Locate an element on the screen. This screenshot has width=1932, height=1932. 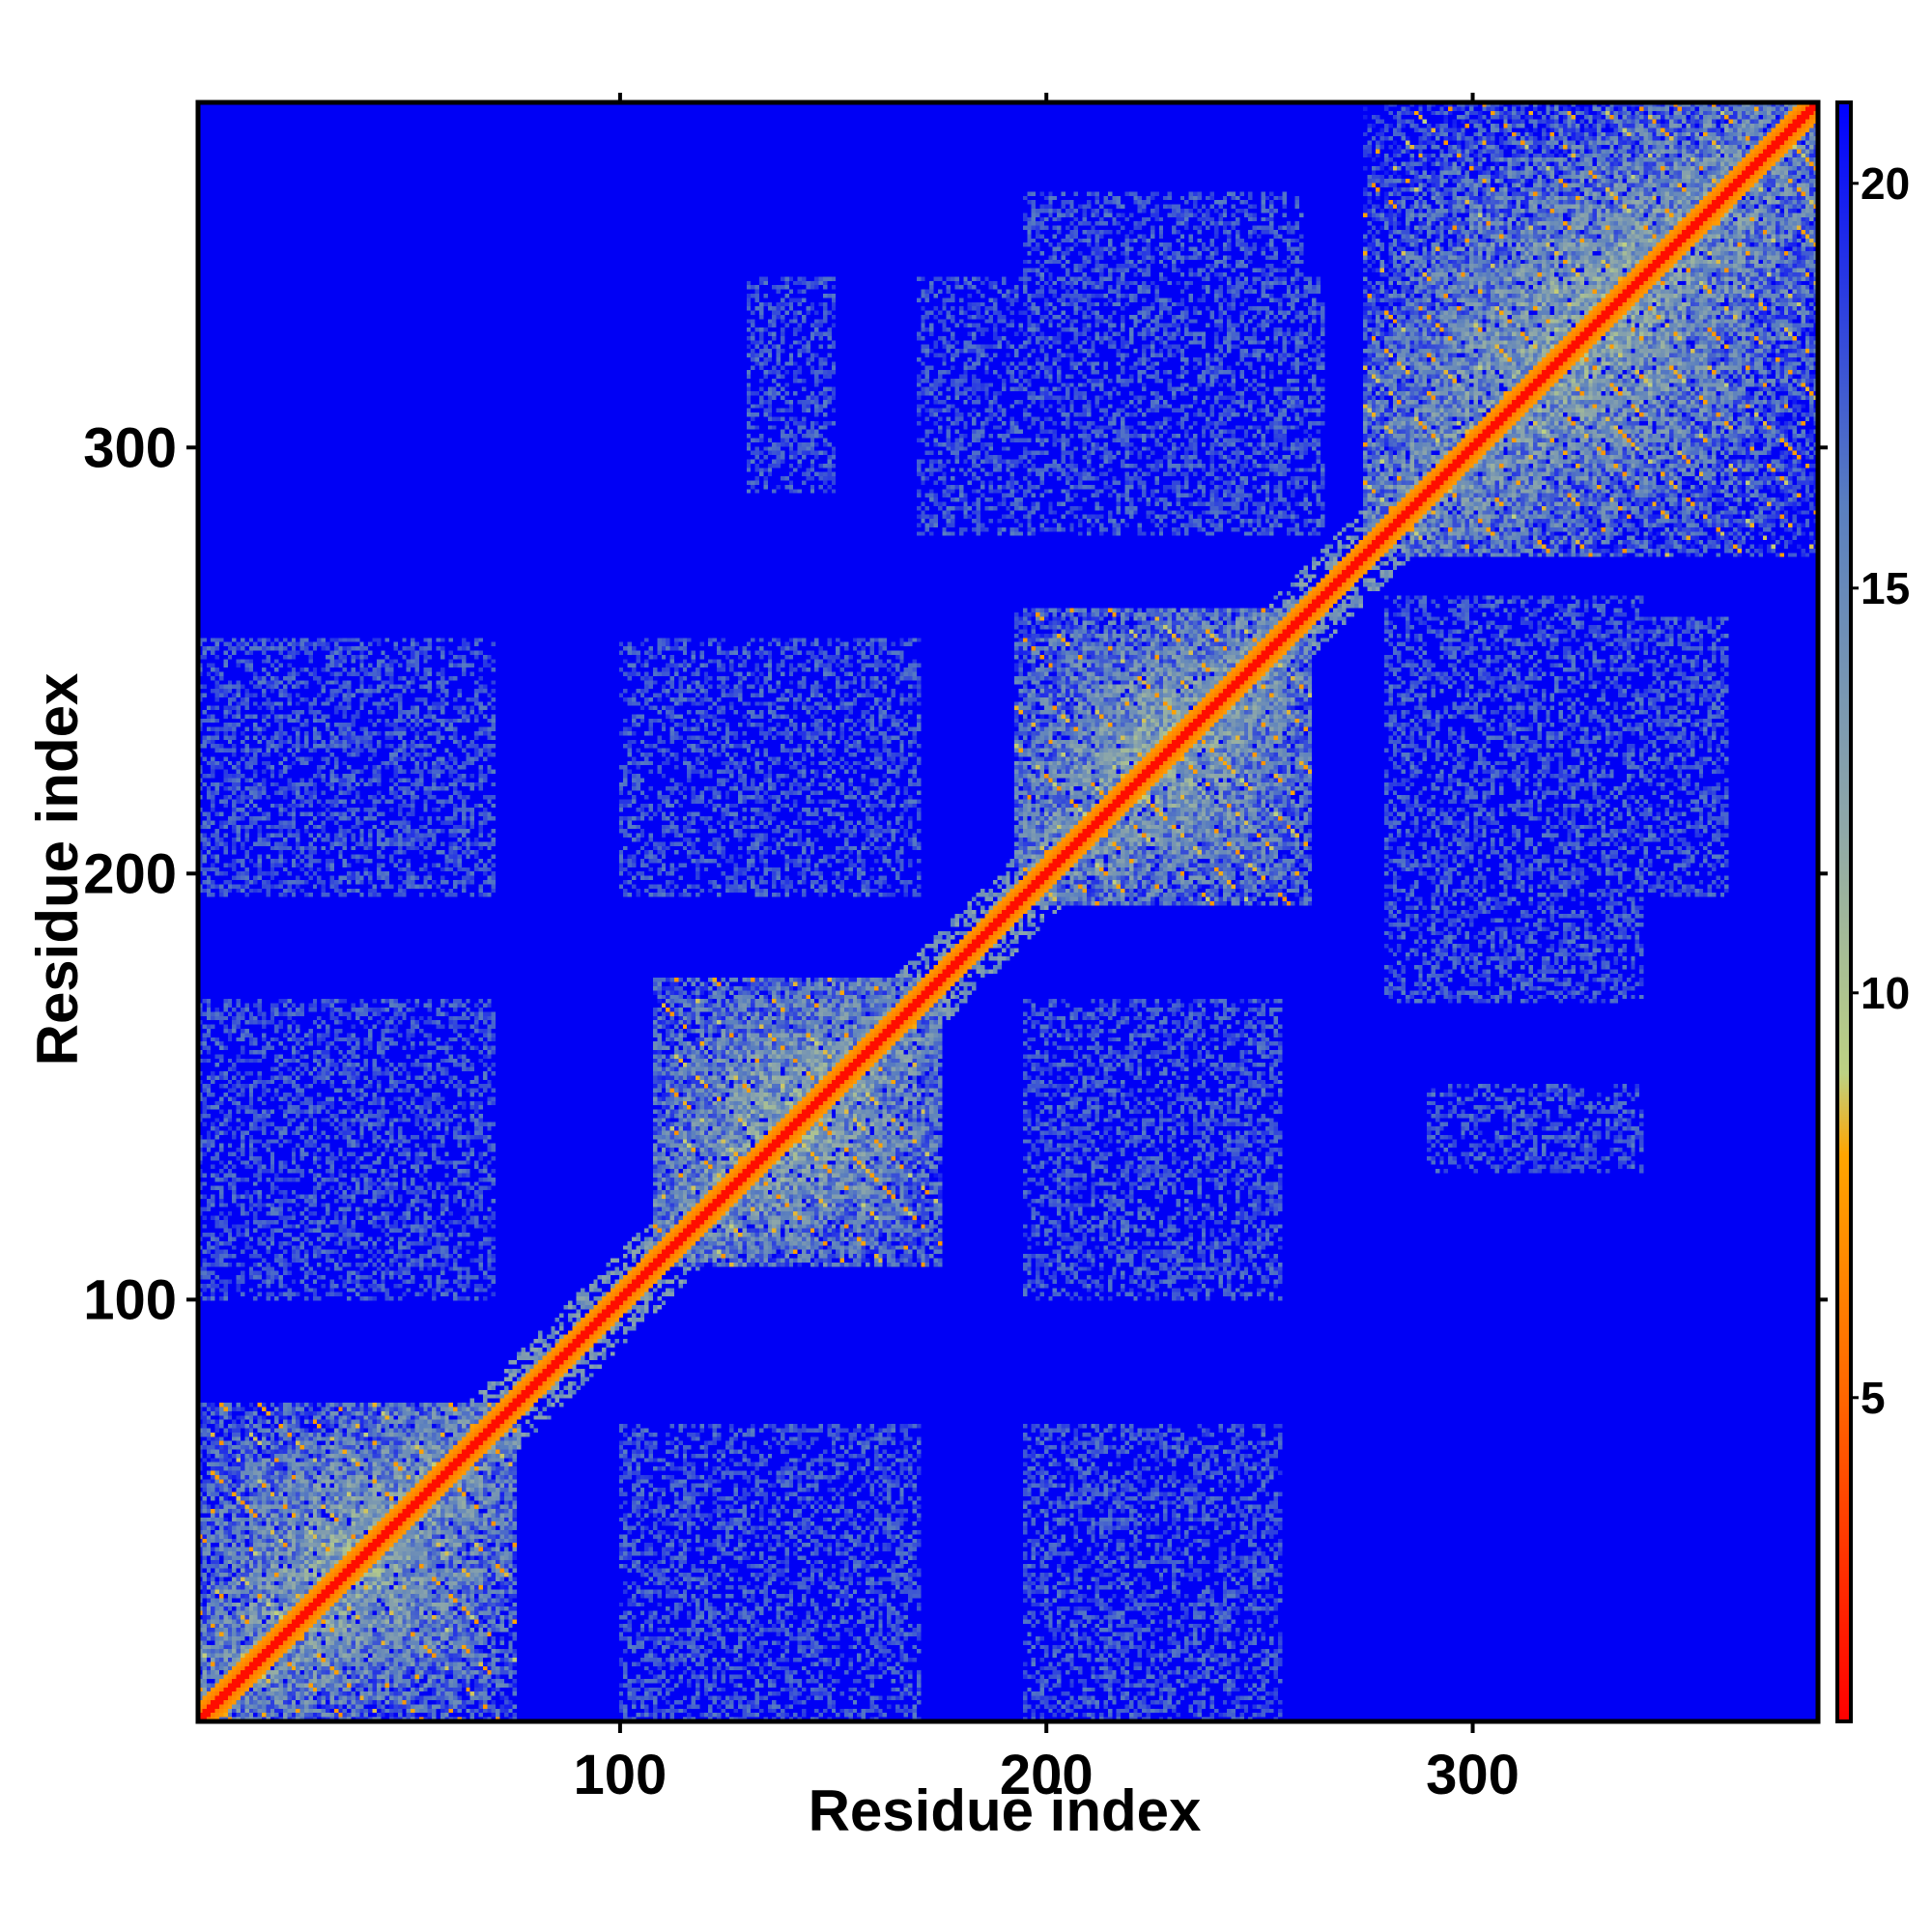
y-tick-label: 300 is located at coordinates (130, 447).